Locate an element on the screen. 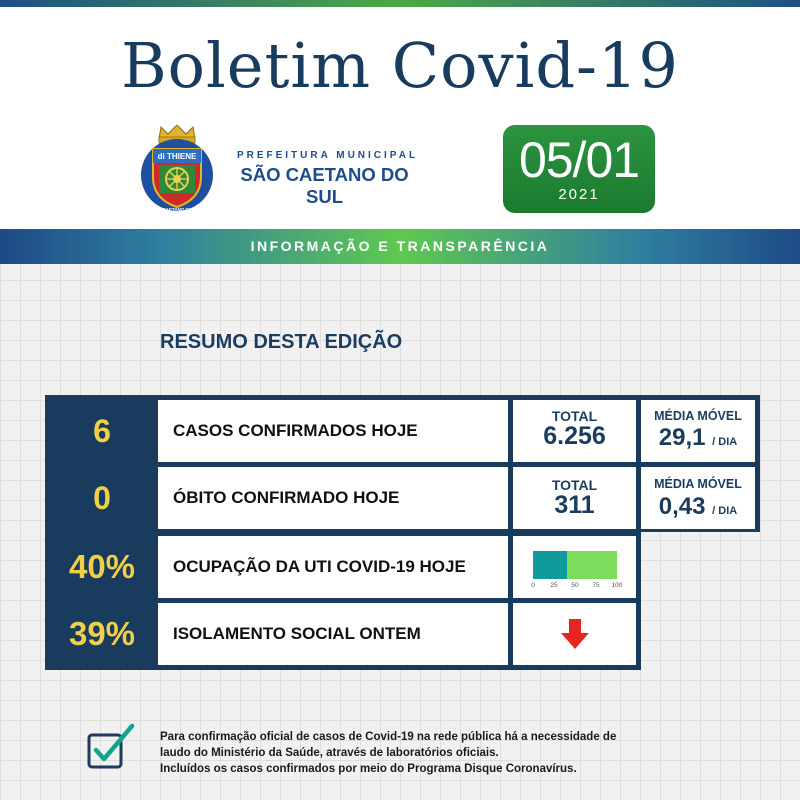 The height and width of the screenshot is (800, 800). deaths-moving-average-value: 0,43 is located at coordinates (682, 506).